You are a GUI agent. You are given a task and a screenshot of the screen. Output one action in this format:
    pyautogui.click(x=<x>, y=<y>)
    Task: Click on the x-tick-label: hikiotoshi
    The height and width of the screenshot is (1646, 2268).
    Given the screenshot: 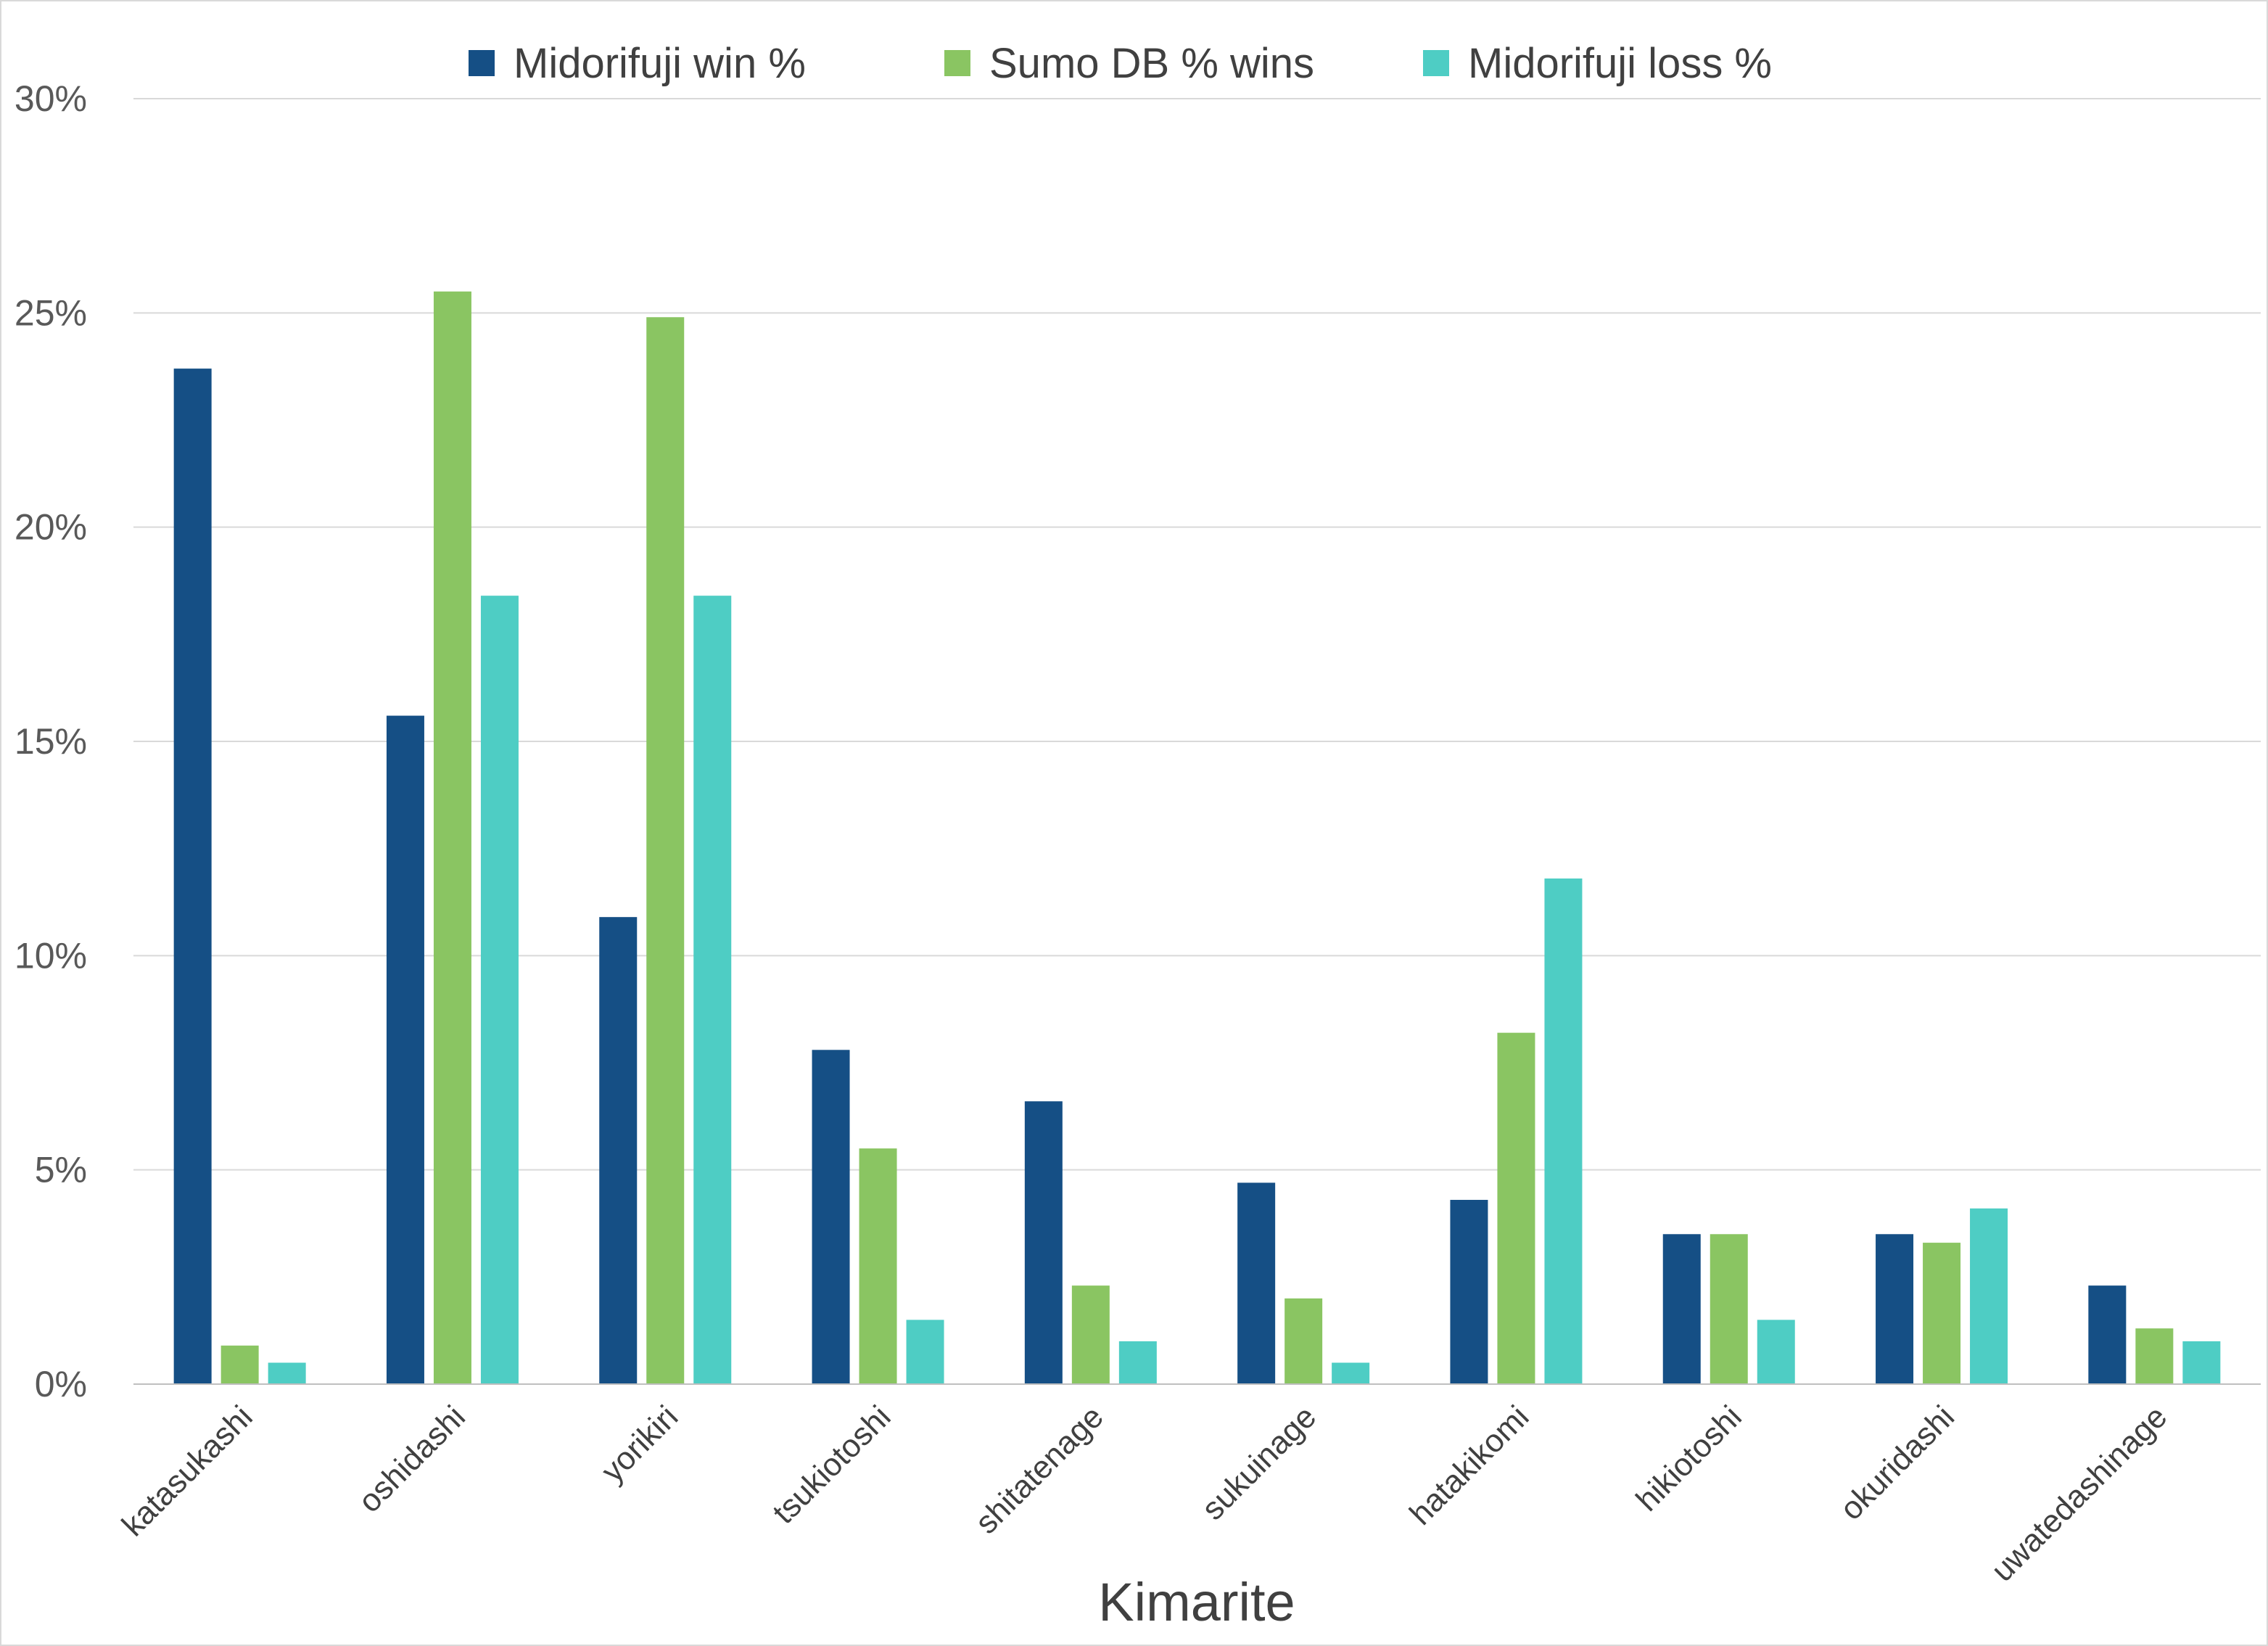 What is the action you would take?
    pyautogui.click(x=1689, y=1458)
    